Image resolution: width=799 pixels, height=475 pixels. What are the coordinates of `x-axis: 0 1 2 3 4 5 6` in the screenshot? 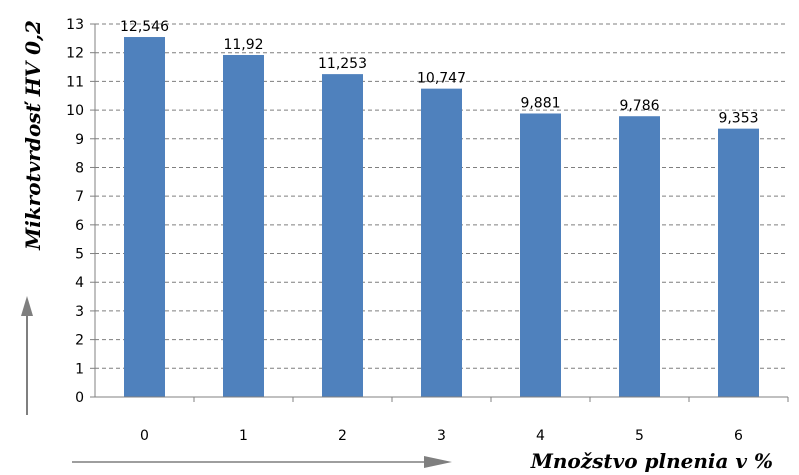 It's located at (442, 420).